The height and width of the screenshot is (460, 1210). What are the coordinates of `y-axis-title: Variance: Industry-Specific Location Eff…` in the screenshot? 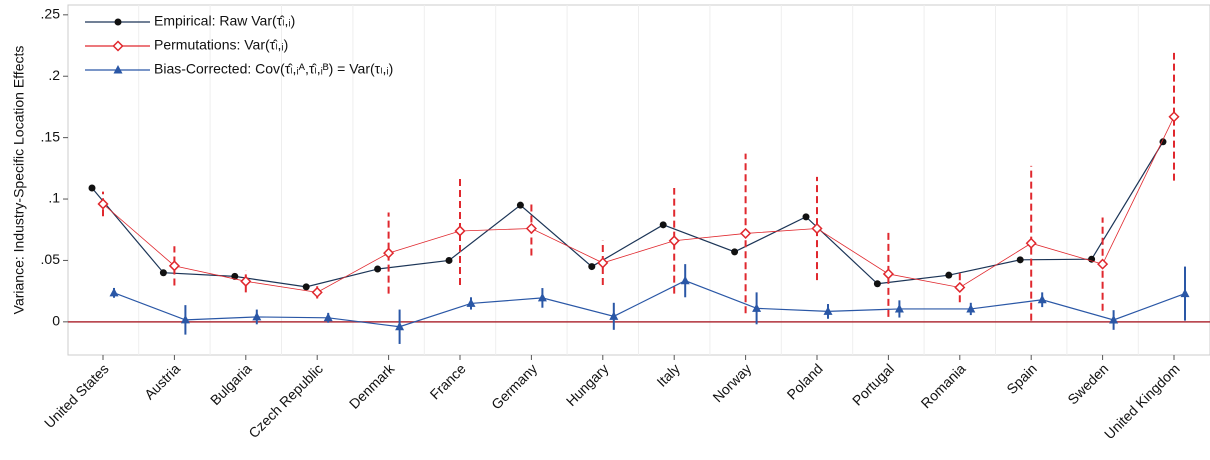 It's located at (19, 180).